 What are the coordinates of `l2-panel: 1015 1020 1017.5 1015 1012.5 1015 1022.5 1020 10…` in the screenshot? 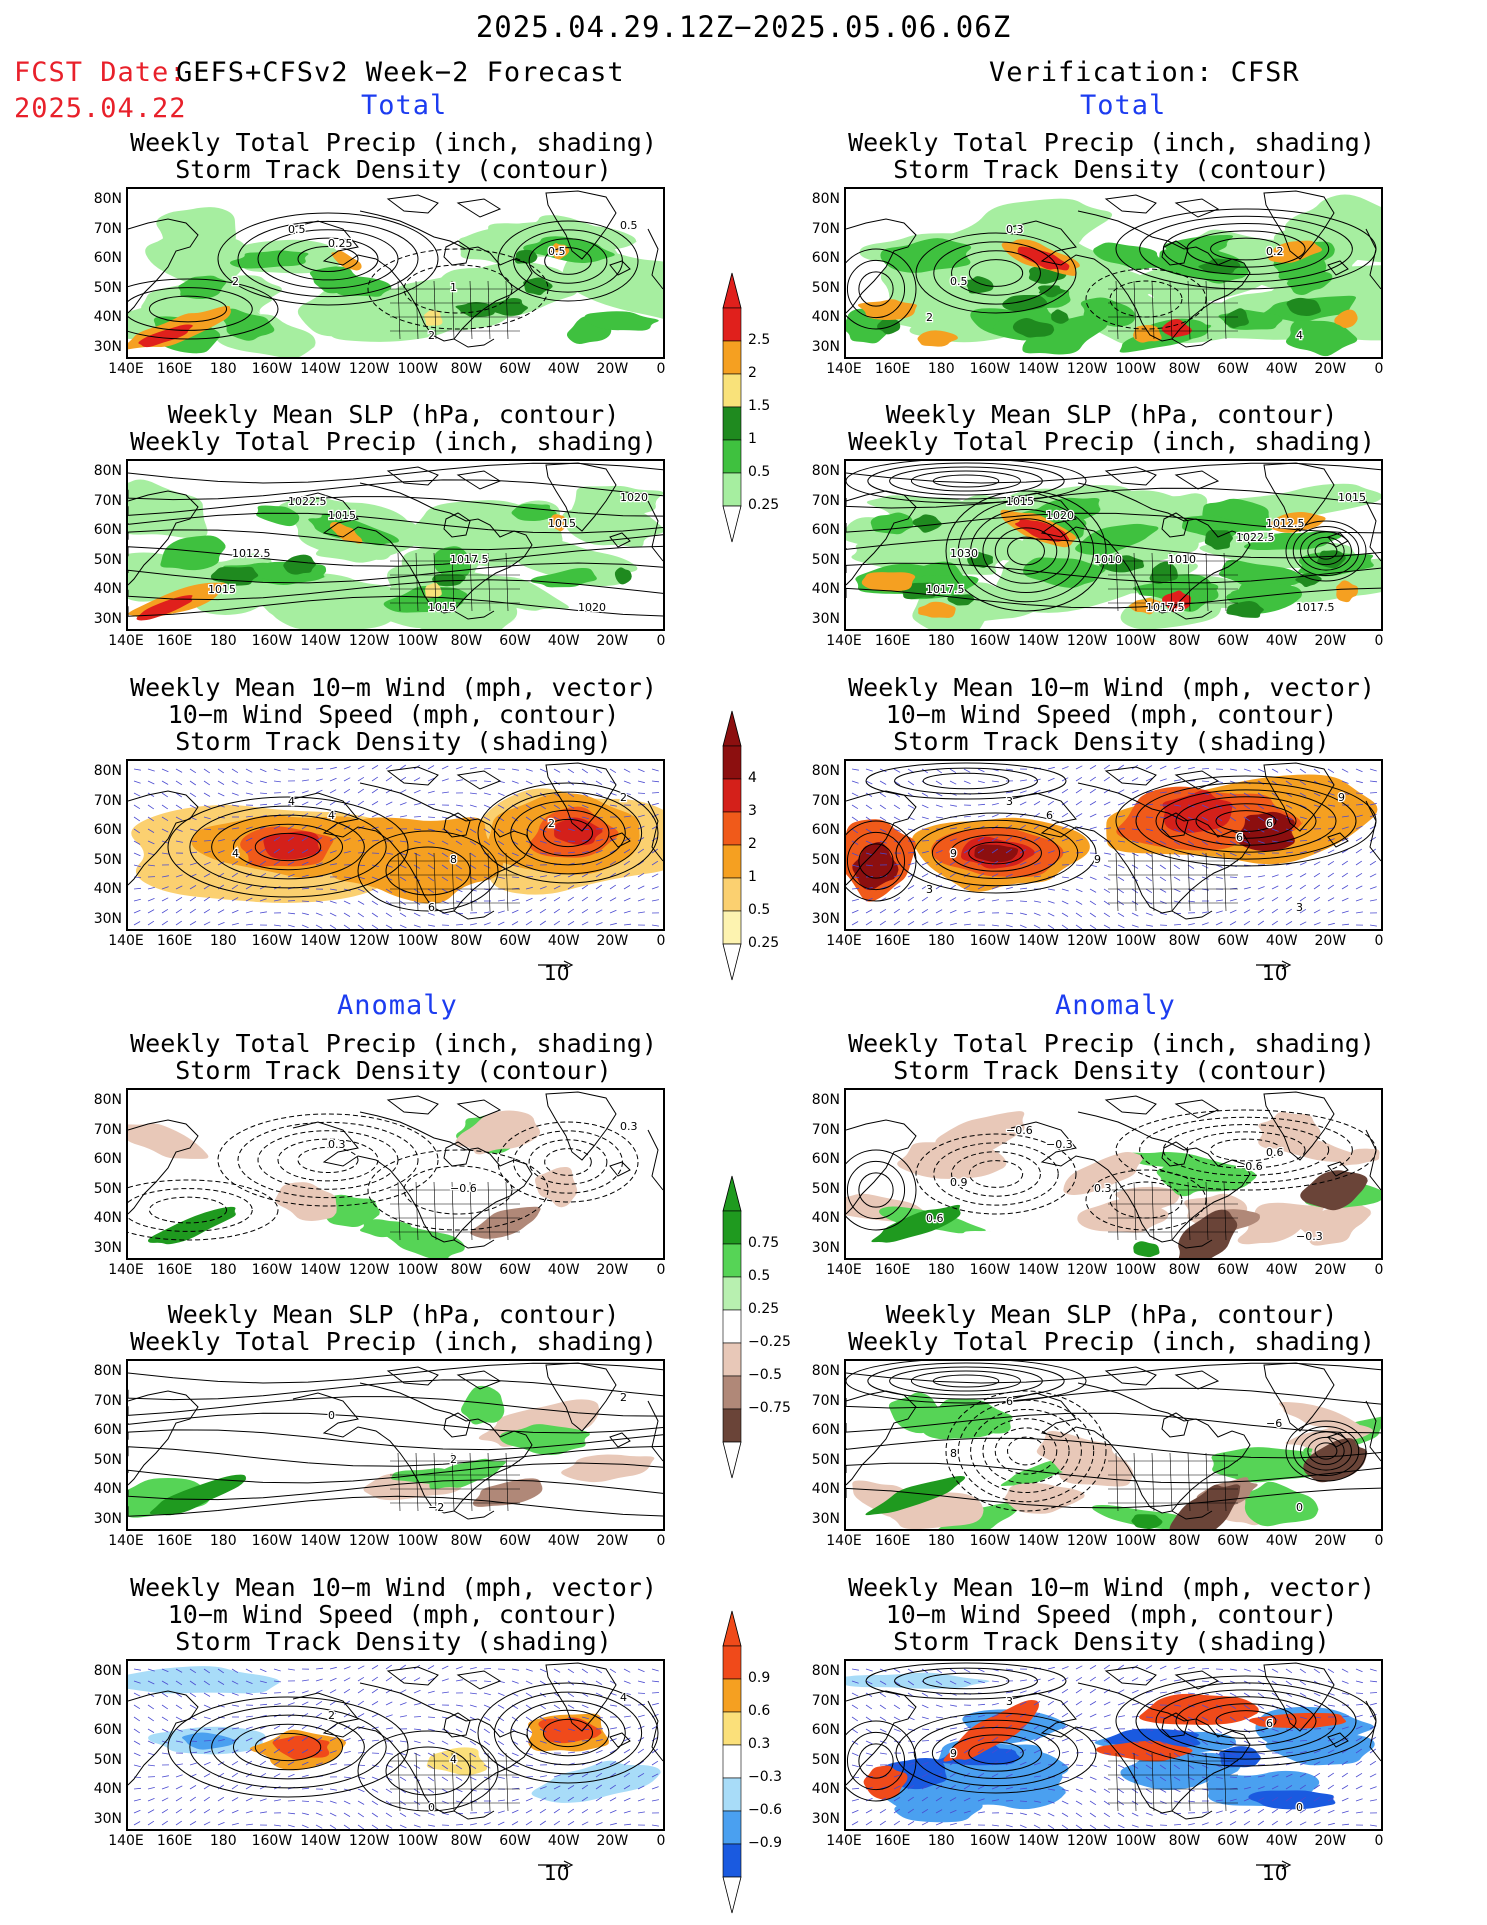 It's located at (395, 545).